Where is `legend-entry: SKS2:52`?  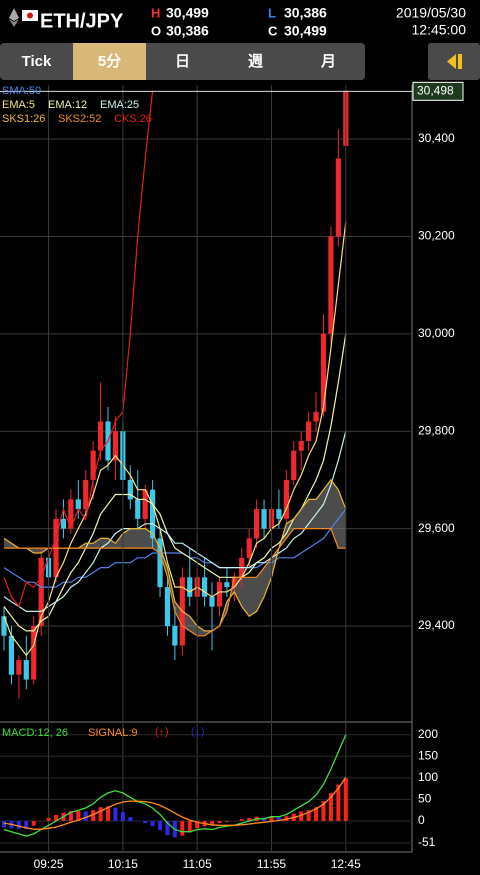
legend-entry: SKS2:52 is located at coordinates (79, 119).